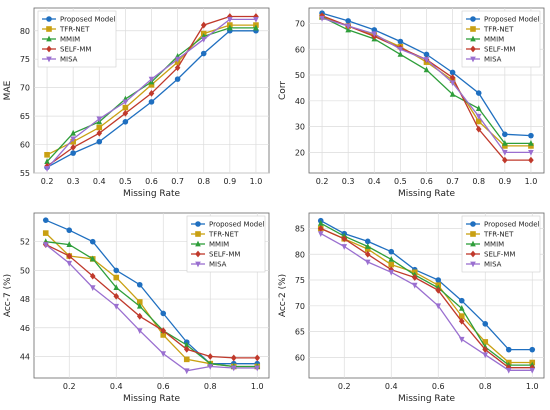 The height and width of the screenshot is (410, 550). I want to click on x-tick-label: 0.7, so click(177, 181).